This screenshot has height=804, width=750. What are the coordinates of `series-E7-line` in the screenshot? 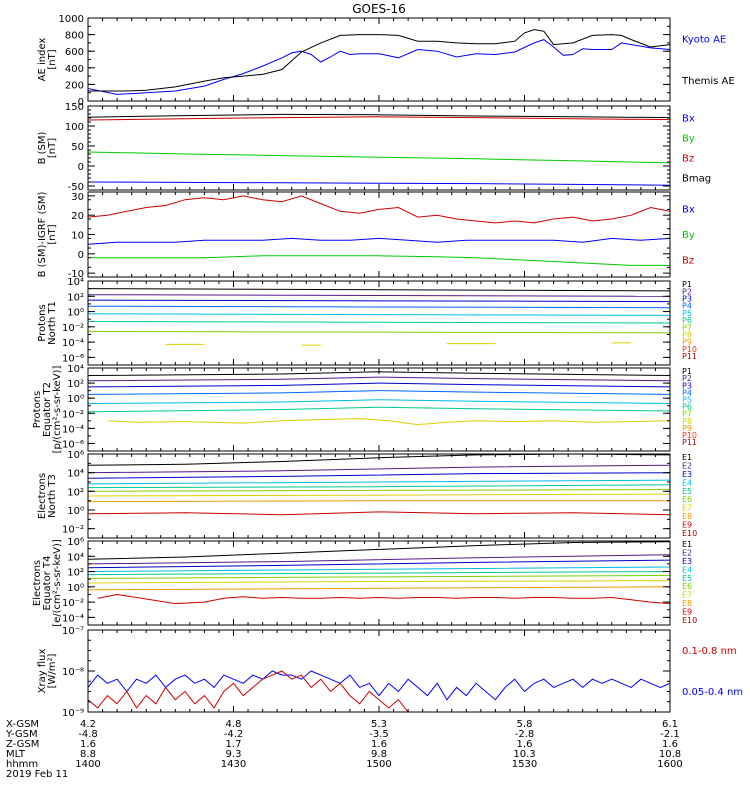 It's located at (379, 582).